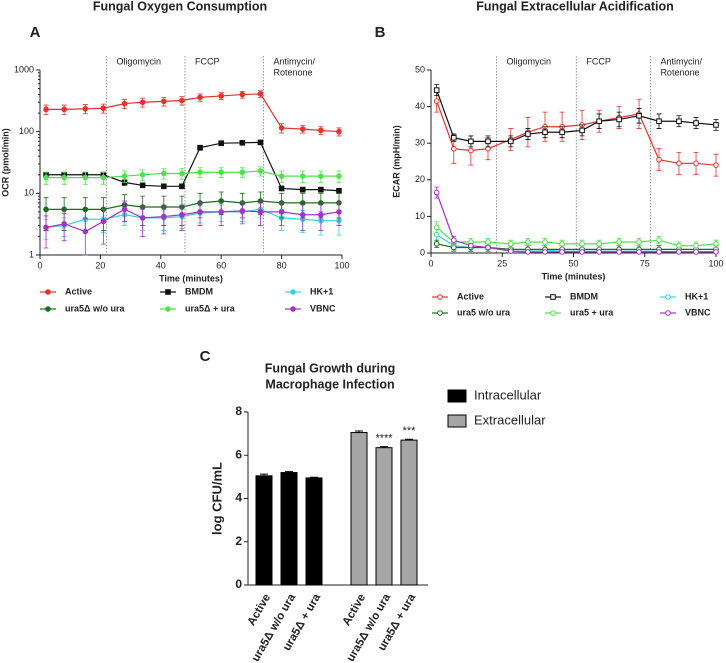 This screenshot has width=726, height=663. Describe the element at coordinates (420, 216) in the screenshot. I see `y-tick-label: 10` at that location.